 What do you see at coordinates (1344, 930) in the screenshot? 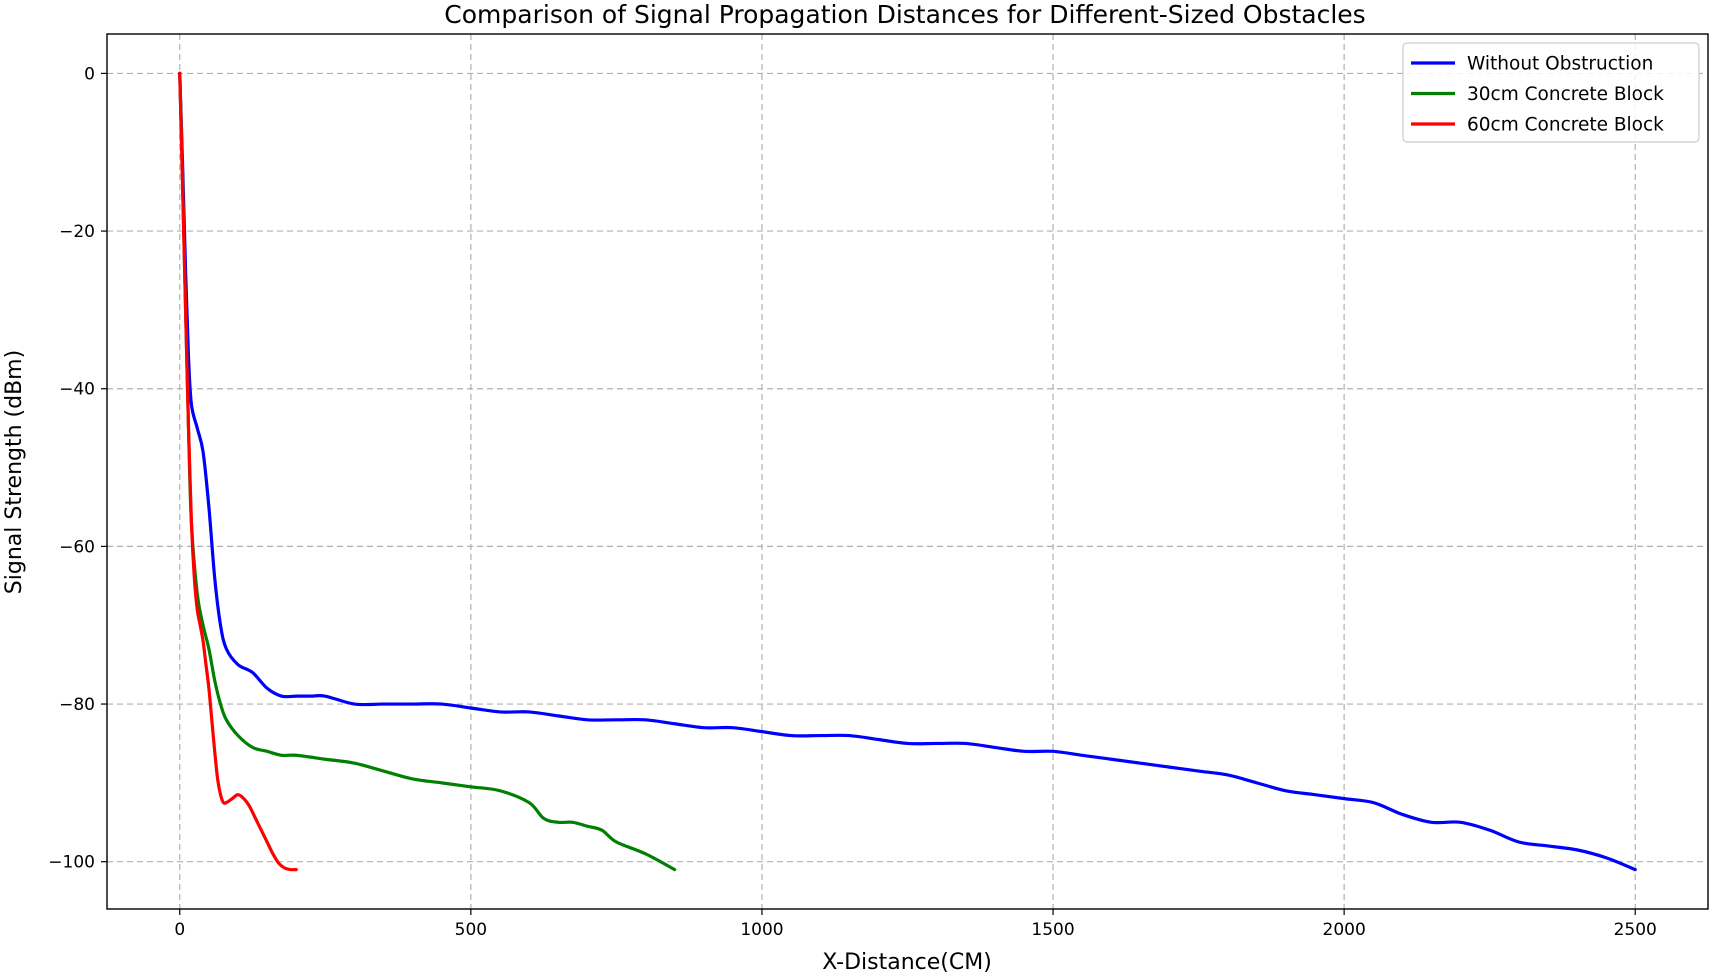
I see `x-tick-label: 2000` at bounding box center [1344, 930].